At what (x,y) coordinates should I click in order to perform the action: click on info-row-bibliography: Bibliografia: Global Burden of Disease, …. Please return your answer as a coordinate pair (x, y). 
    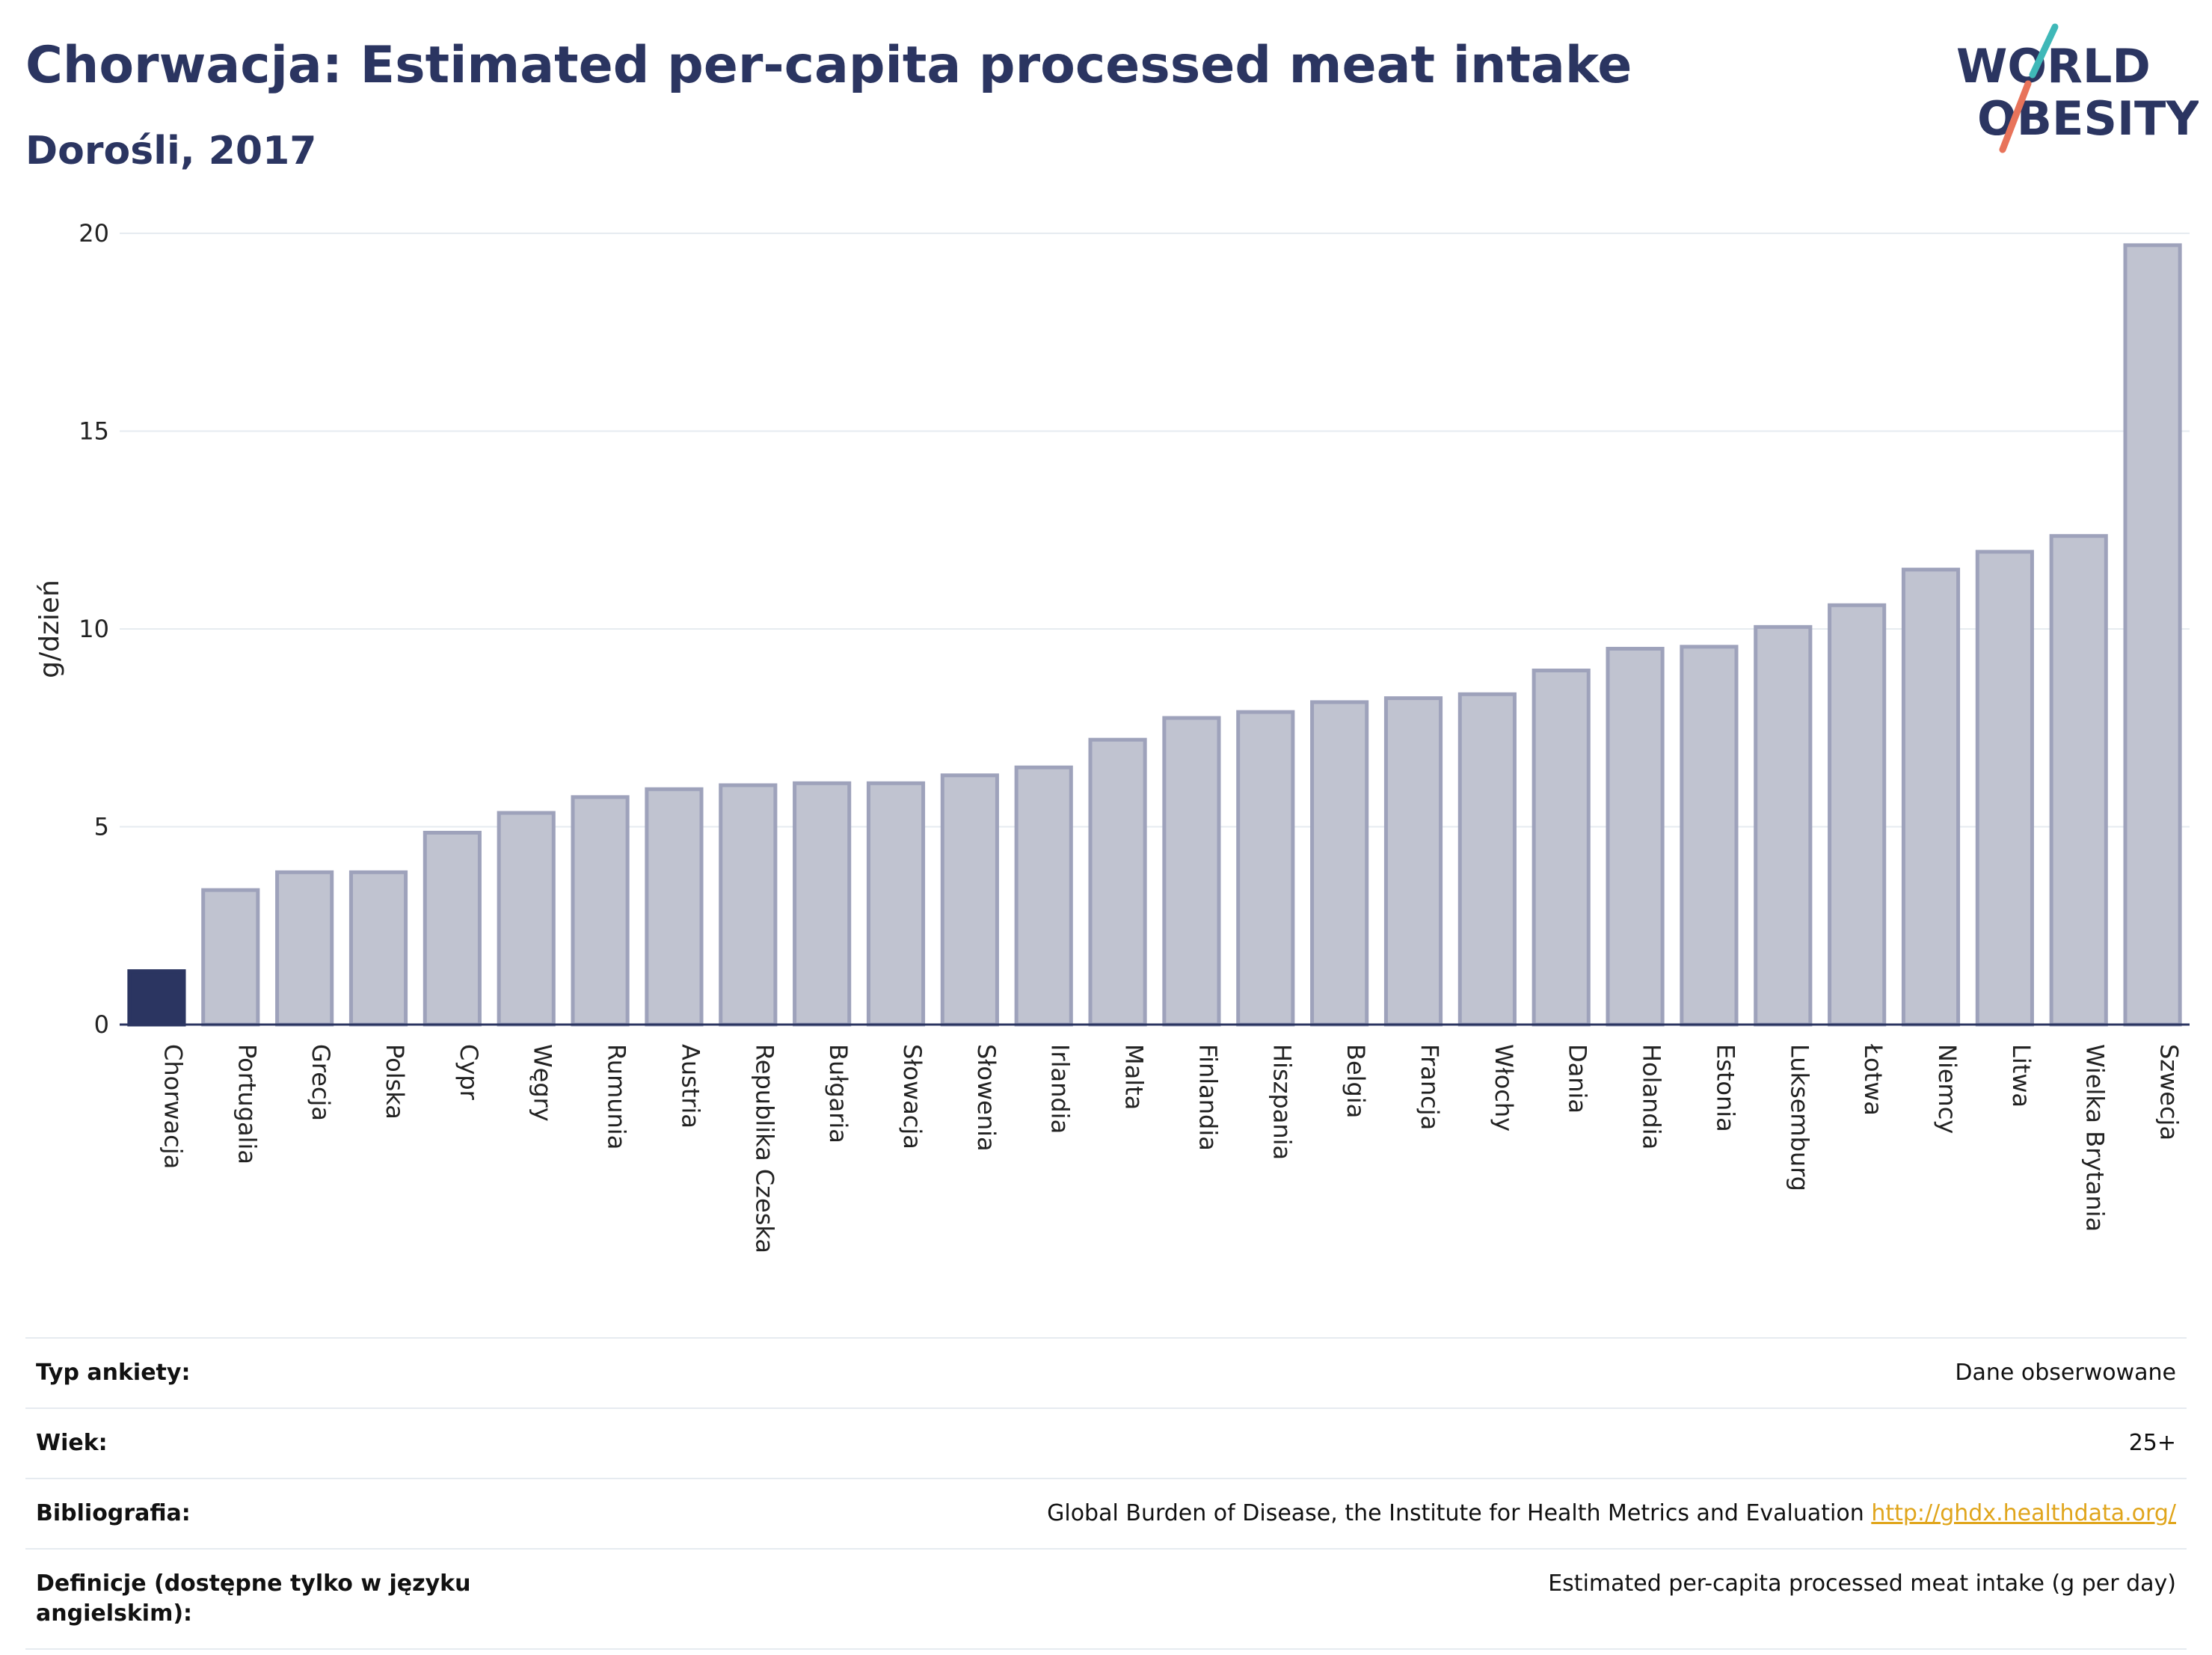
    Looking at the image, I should click on (1106, 1514).